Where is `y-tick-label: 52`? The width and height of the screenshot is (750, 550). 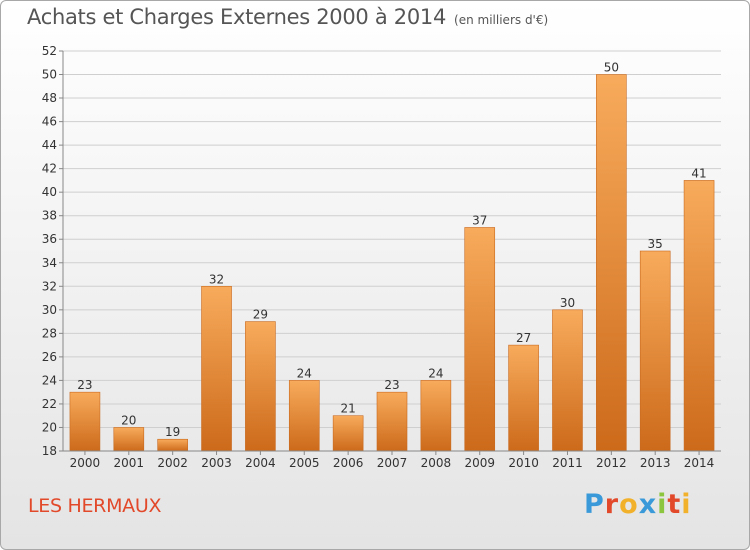
y-tick-label: 52 is located at coordinates (49, 51).